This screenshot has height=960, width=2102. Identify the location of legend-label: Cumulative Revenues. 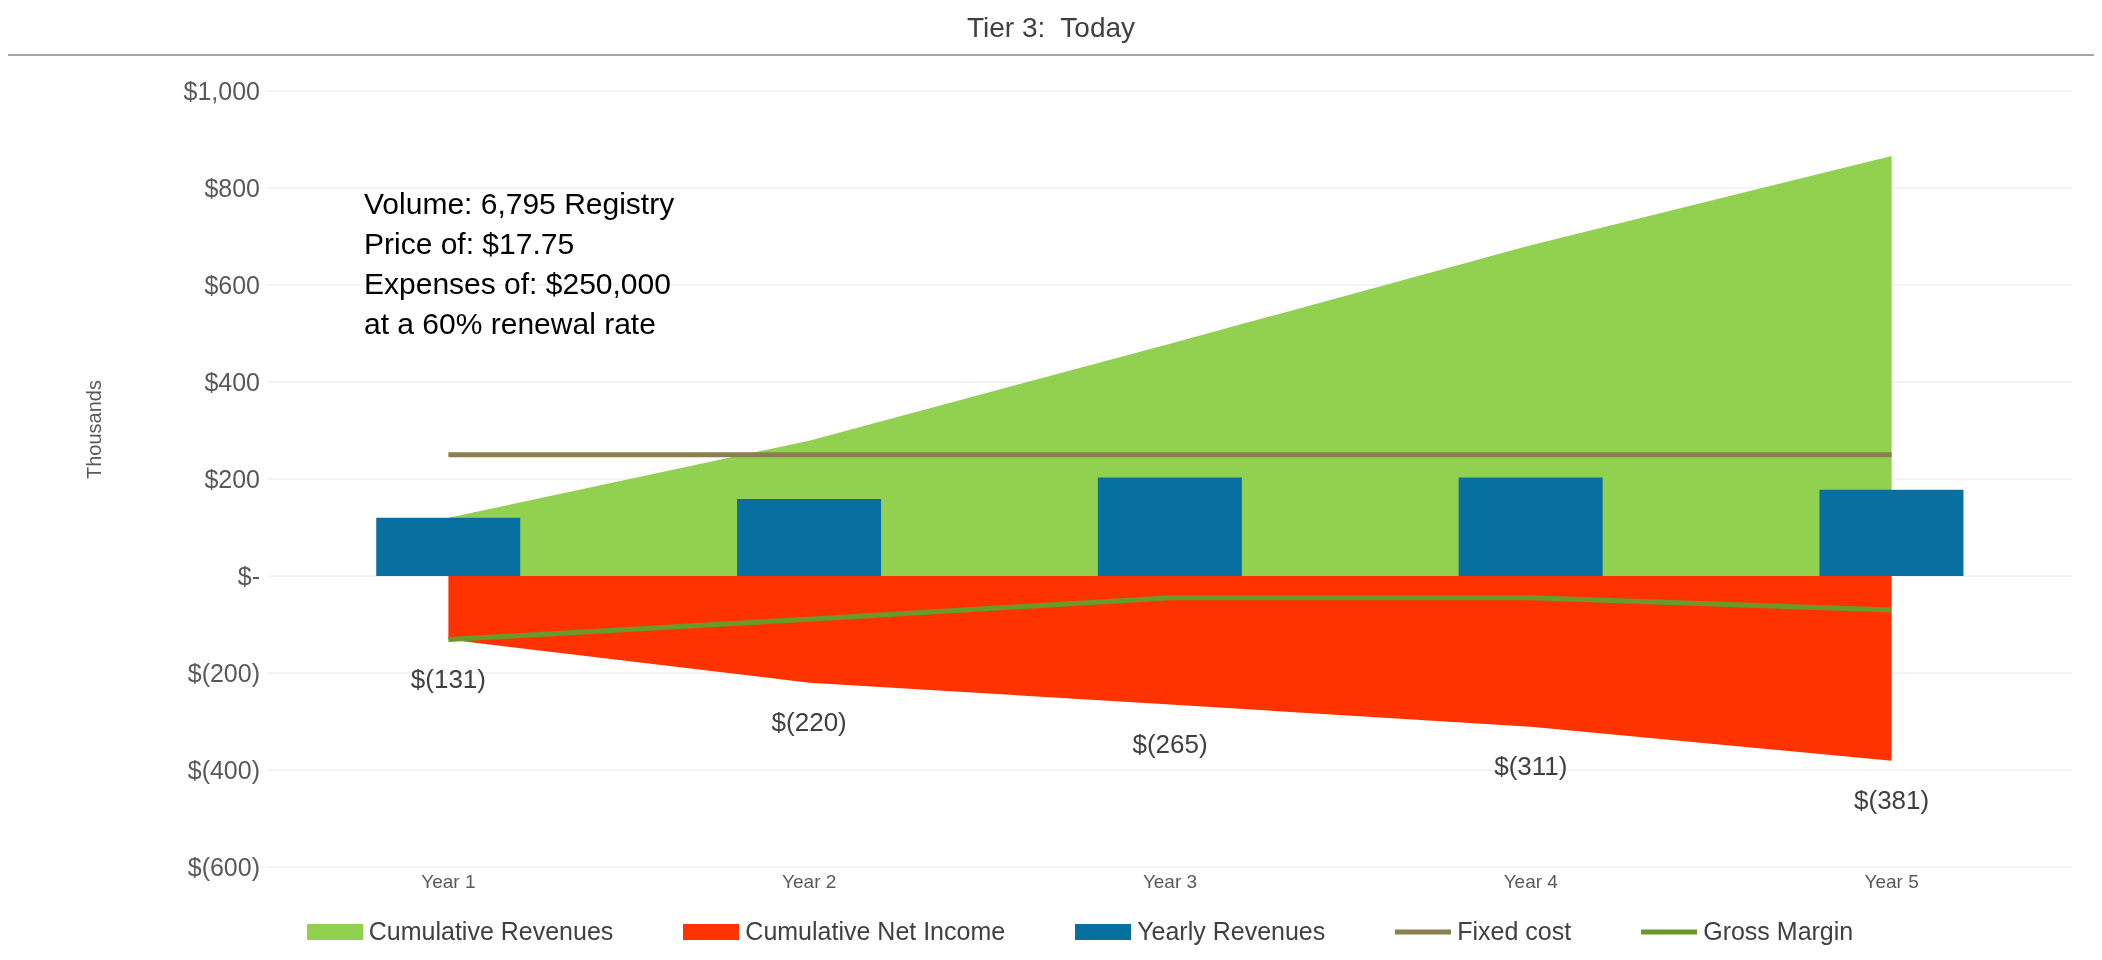
(491, 931).